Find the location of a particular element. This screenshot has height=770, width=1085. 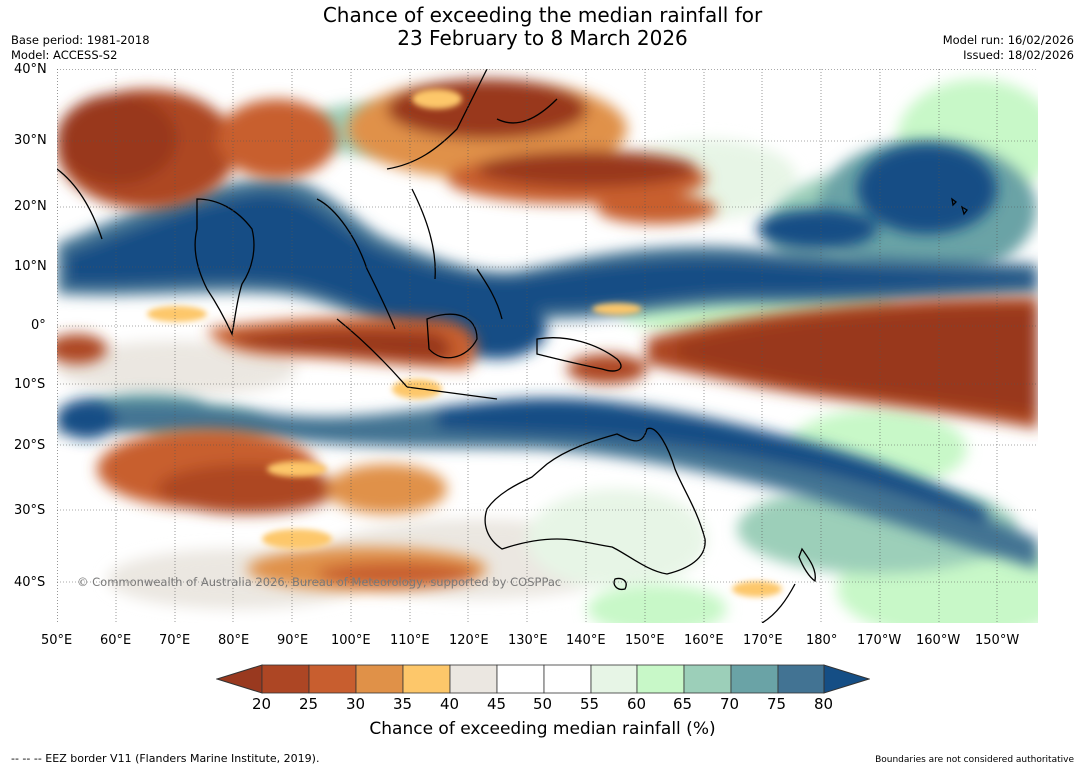

lat-label-20s: 20°S is located at coordinates (30, 445).